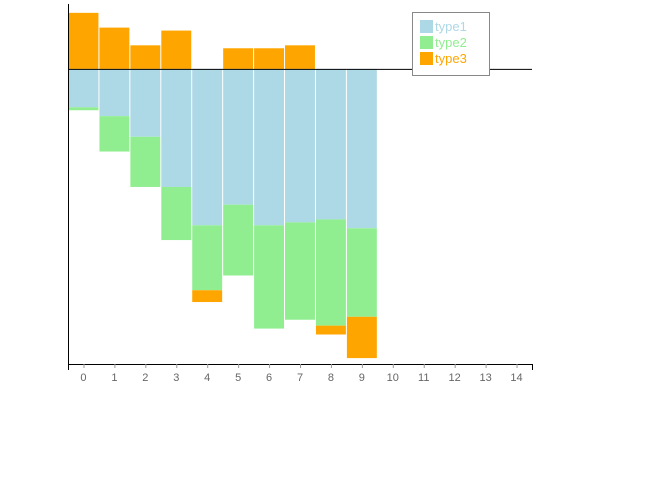  What do you see at coordinates (451, 26) in the screenshot?
I see `legend-label-type1: type1` at bounding box center [451, 26].